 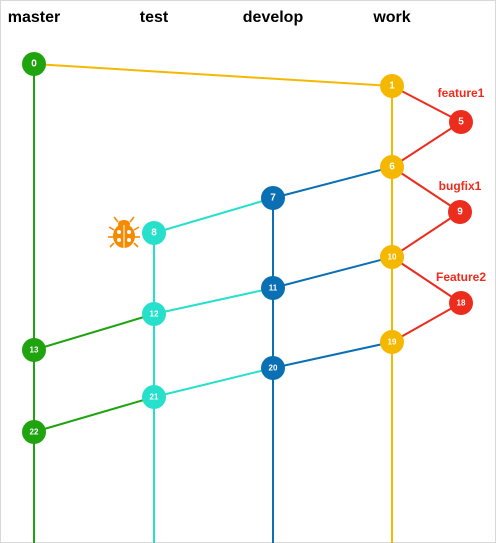 I want to click on commit-node-1: 1, so click(x=392, y=86).